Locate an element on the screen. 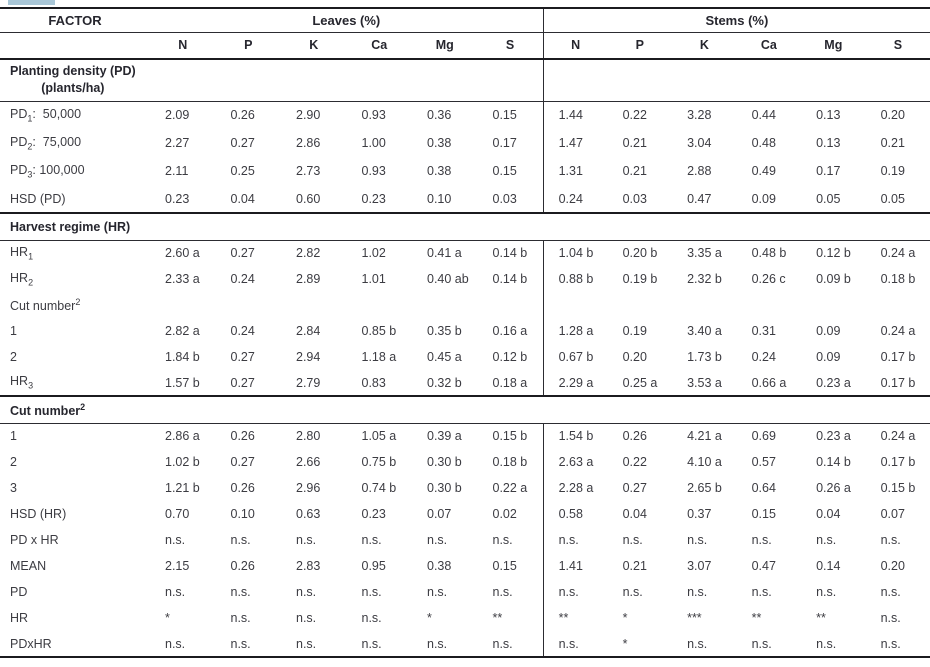  value-cell: 0.18 a is located at coordinates (510, 382).